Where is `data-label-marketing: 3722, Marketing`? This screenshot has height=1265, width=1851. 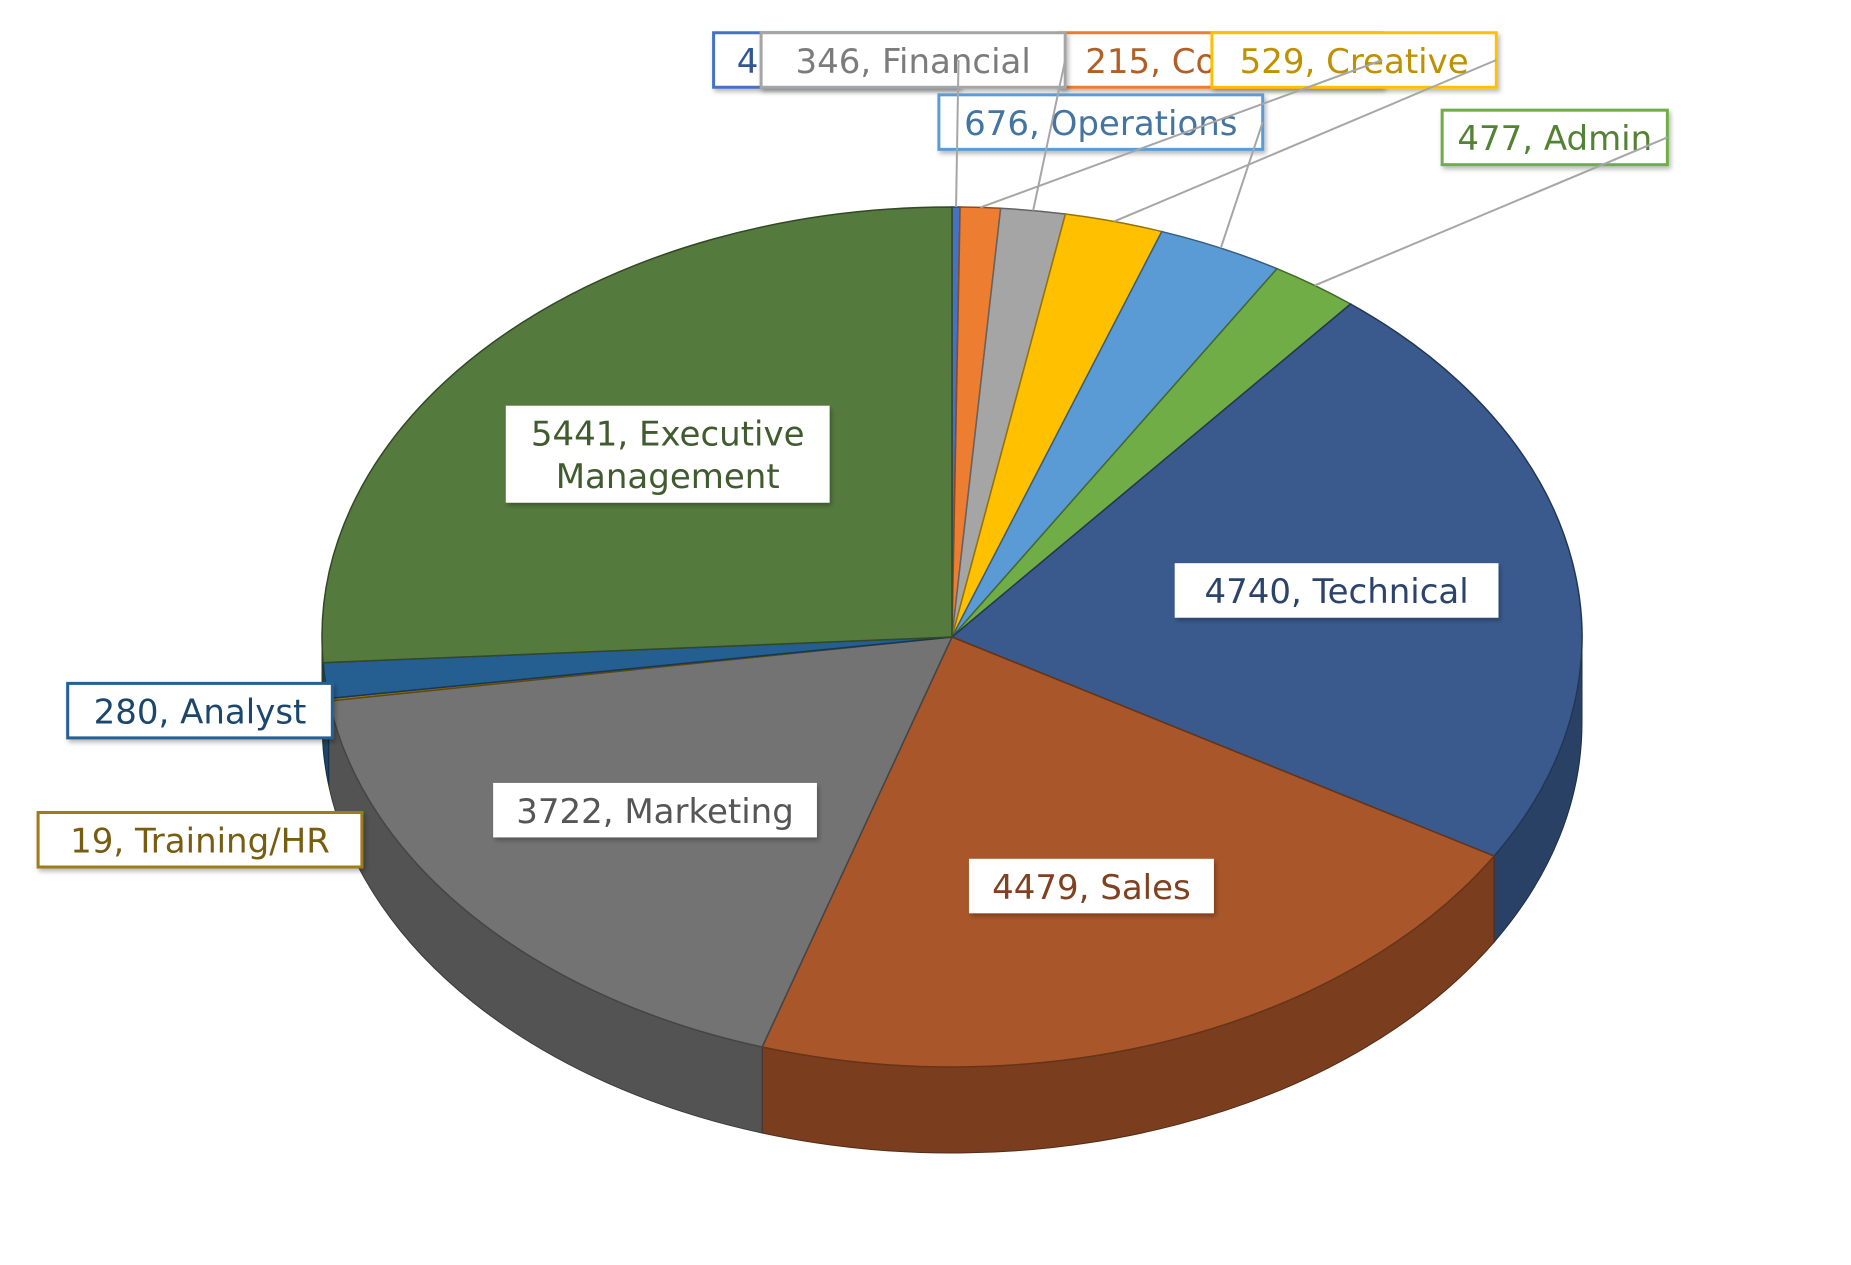 data-label-marketing: 3722, Marketing is located at coordinates (655, 810).